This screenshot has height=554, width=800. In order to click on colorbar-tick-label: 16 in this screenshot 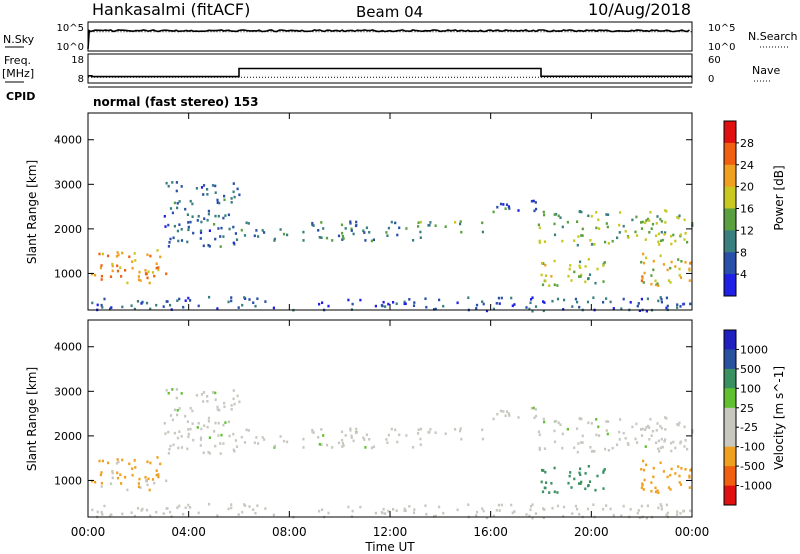, I will do `click(747, 209)`.